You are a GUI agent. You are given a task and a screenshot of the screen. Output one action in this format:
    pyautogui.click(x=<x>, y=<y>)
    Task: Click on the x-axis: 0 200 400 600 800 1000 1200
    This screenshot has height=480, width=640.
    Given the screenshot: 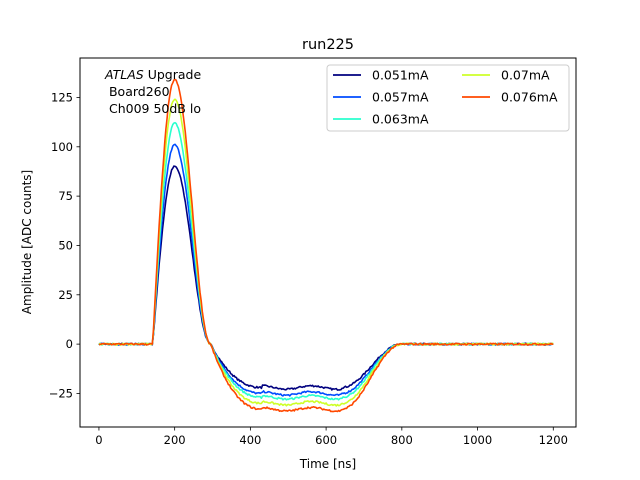 What is the action you would take?
    pyautogui.click(x=331, y=437)
    